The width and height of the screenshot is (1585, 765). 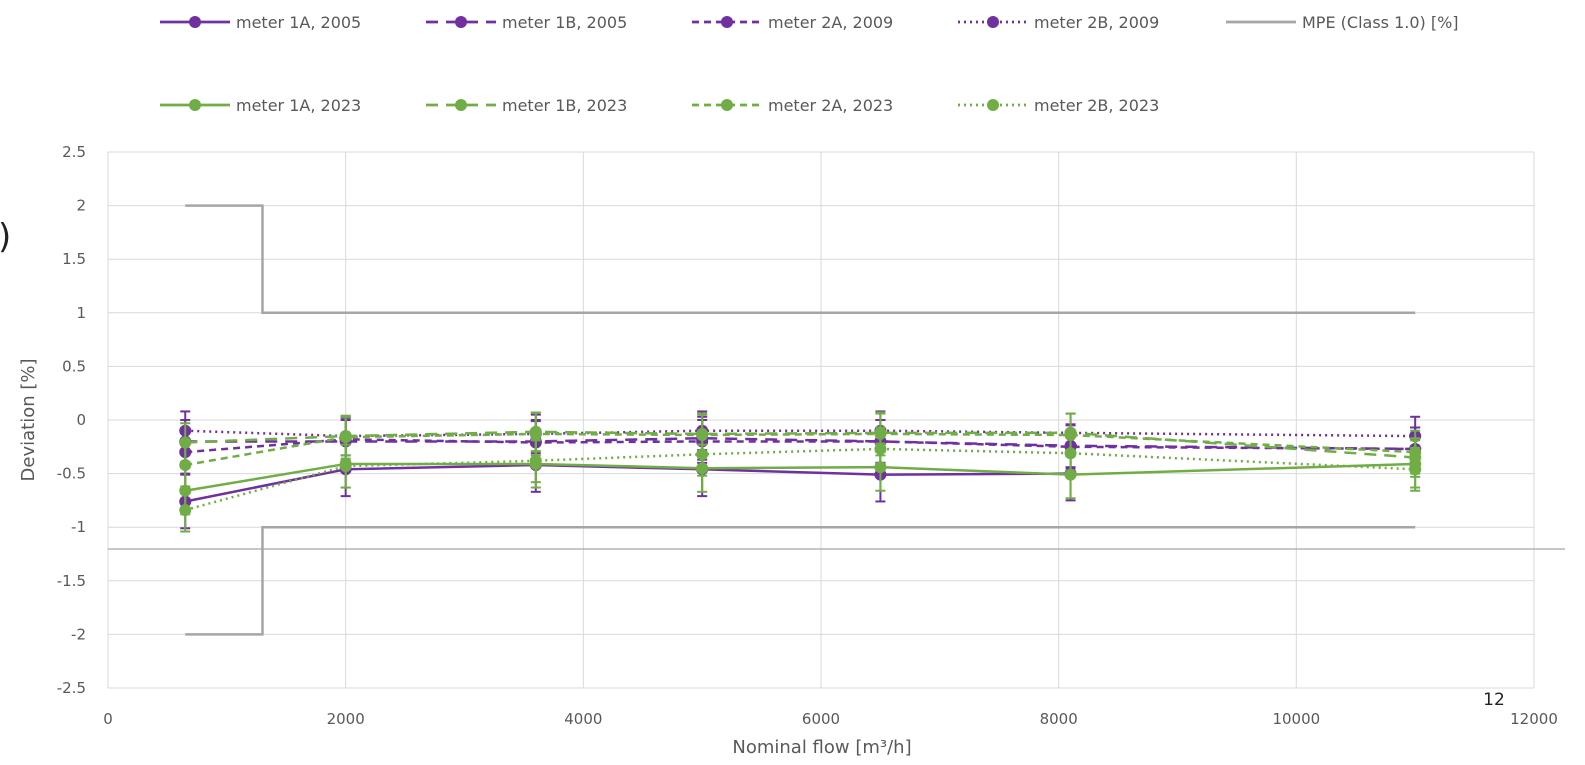 I want to click on x-tick-label: 2000, so click(x=346, y=719).